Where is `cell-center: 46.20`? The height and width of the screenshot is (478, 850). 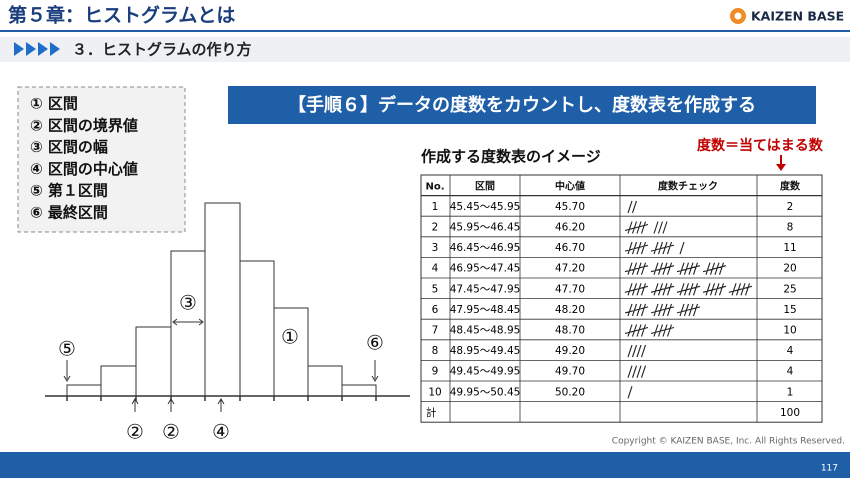 cell-center: 46.20 is located at coordinates (570, 228).